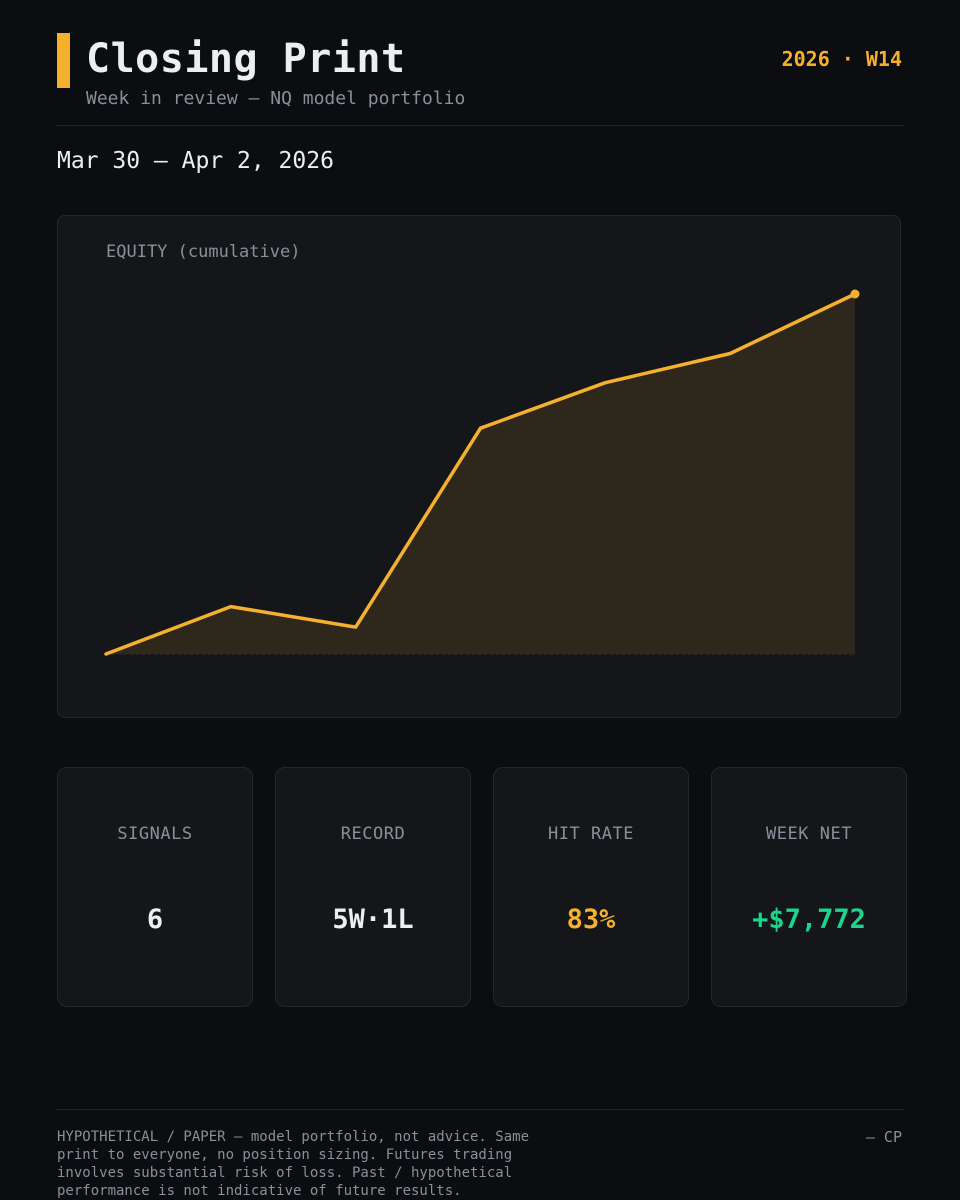  What do you see at coordinates (373, 919) in the screenshot?
I see `stat-value: 5W·1L` at bounding box center [373, 919].